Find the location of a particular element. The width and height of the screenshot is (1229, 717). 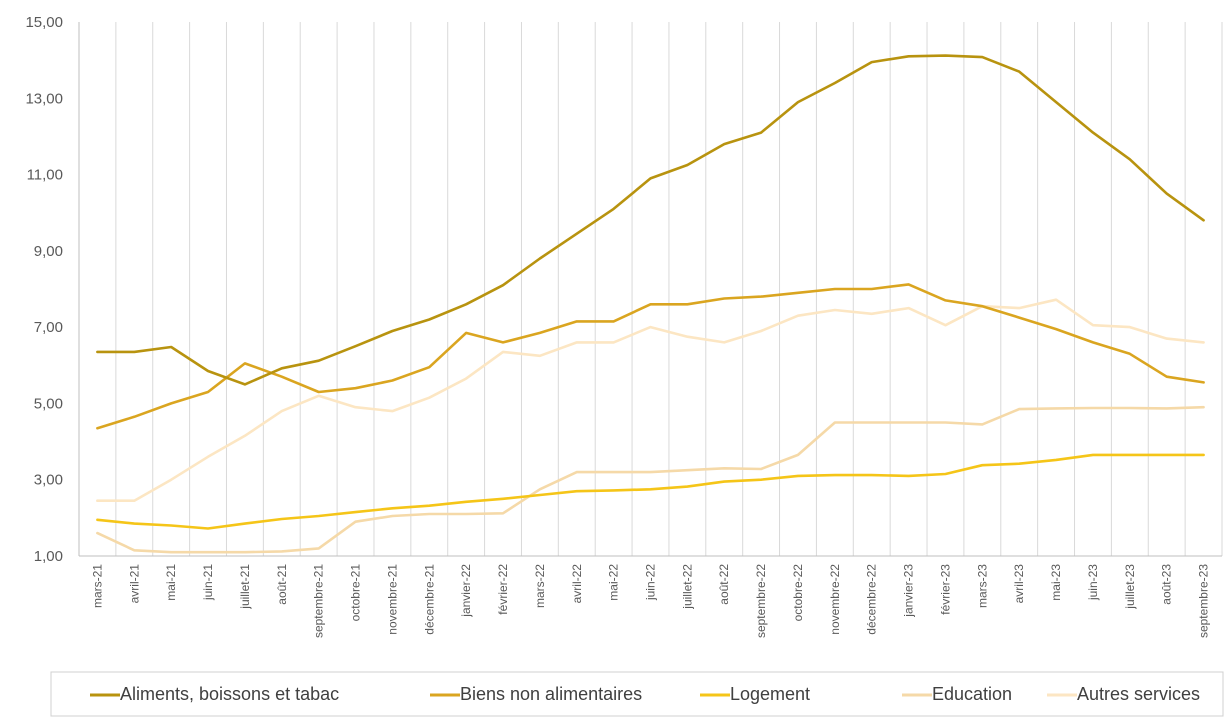

x-tick-label: mars-21 is located at coordinates (97, 586).